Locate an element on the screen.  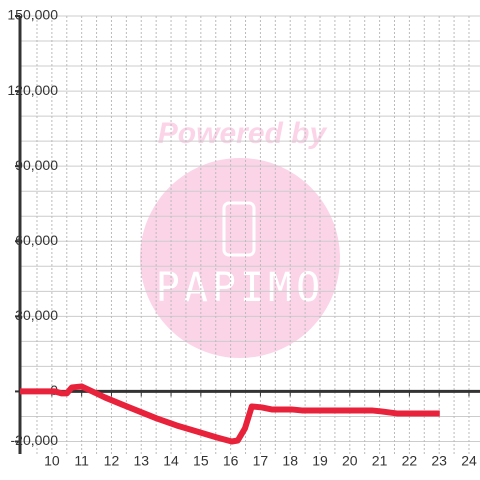
watermark-icon is located at coordinates (239, 229).